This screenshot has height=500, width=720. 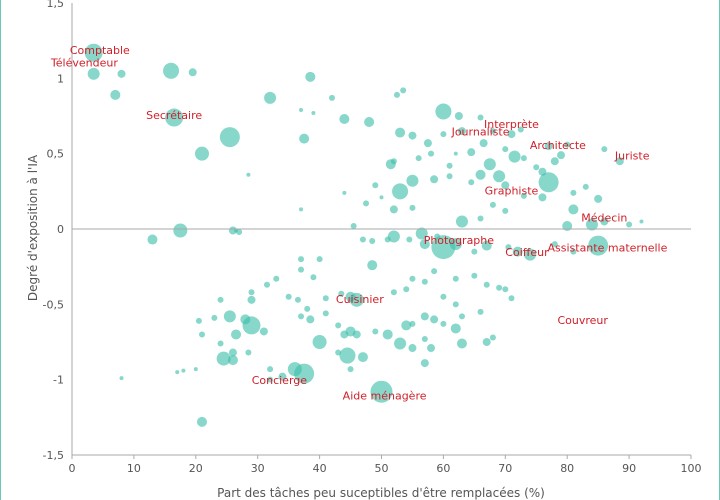 What do you see at coordinates (33, 227) in the screenshot?
I see `y-axis-title: Degré d'exposition à l'IA` at bounding box center [33, 227].